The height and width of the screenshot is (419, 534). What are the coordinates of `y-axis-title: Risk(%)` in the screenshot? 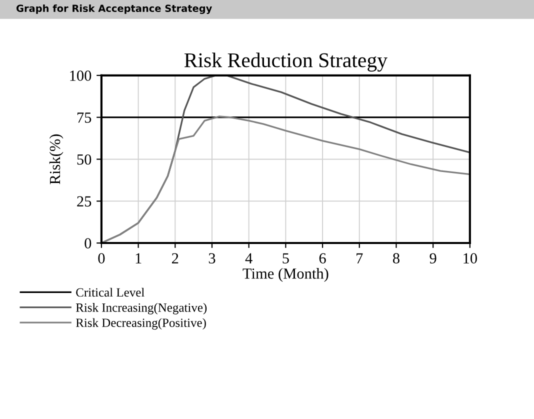 It's located at (56, 159).